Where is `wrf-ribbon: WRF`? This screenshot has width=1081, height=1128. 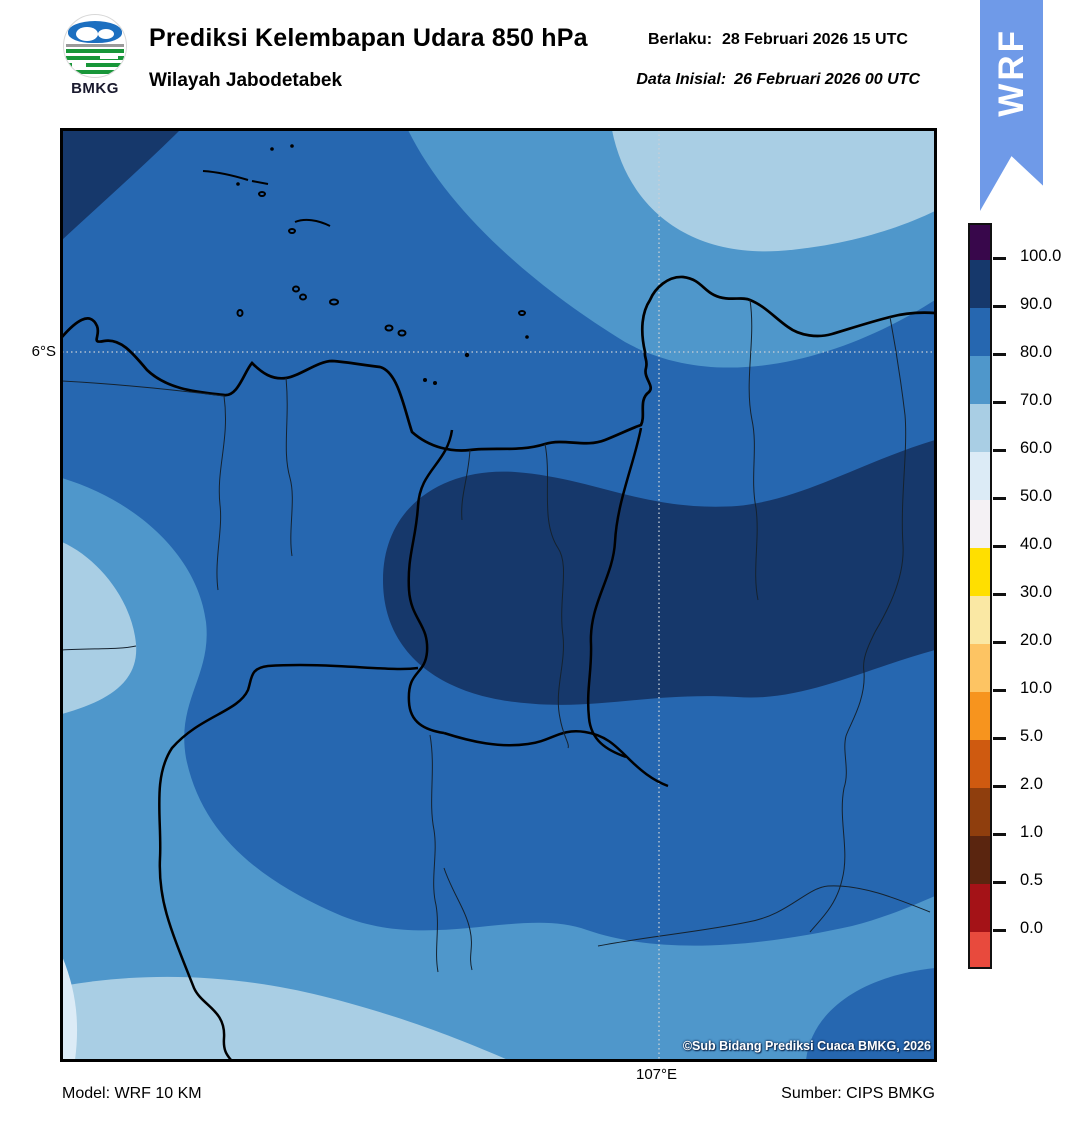 wrf-ribbon: WRF is located at coordinates (1011, 105).